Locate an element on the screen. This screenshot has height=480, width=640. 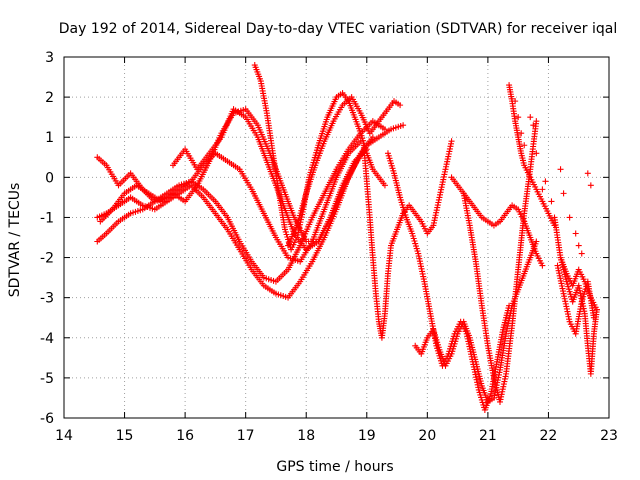
x-tick-label: 22 is located at coordinates (549, 436).